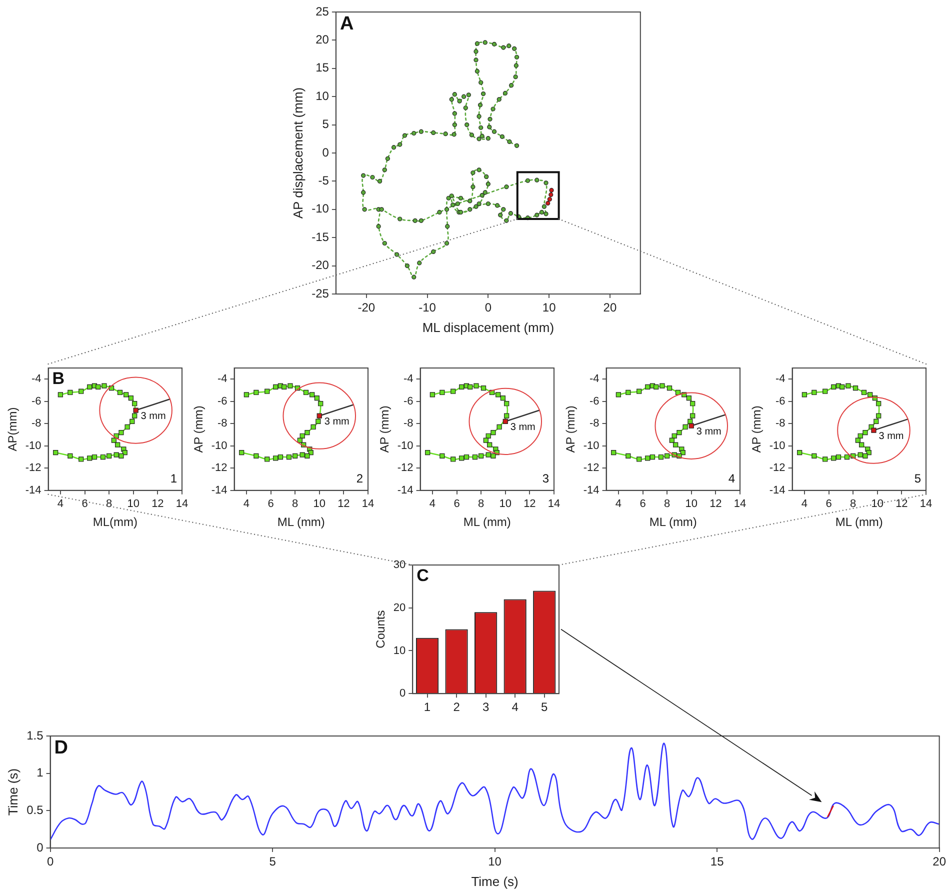 The image size is (949, 894). Describe the element at coordinates (61, 748) in the screenshot. I see `chart-title: D` at that location.